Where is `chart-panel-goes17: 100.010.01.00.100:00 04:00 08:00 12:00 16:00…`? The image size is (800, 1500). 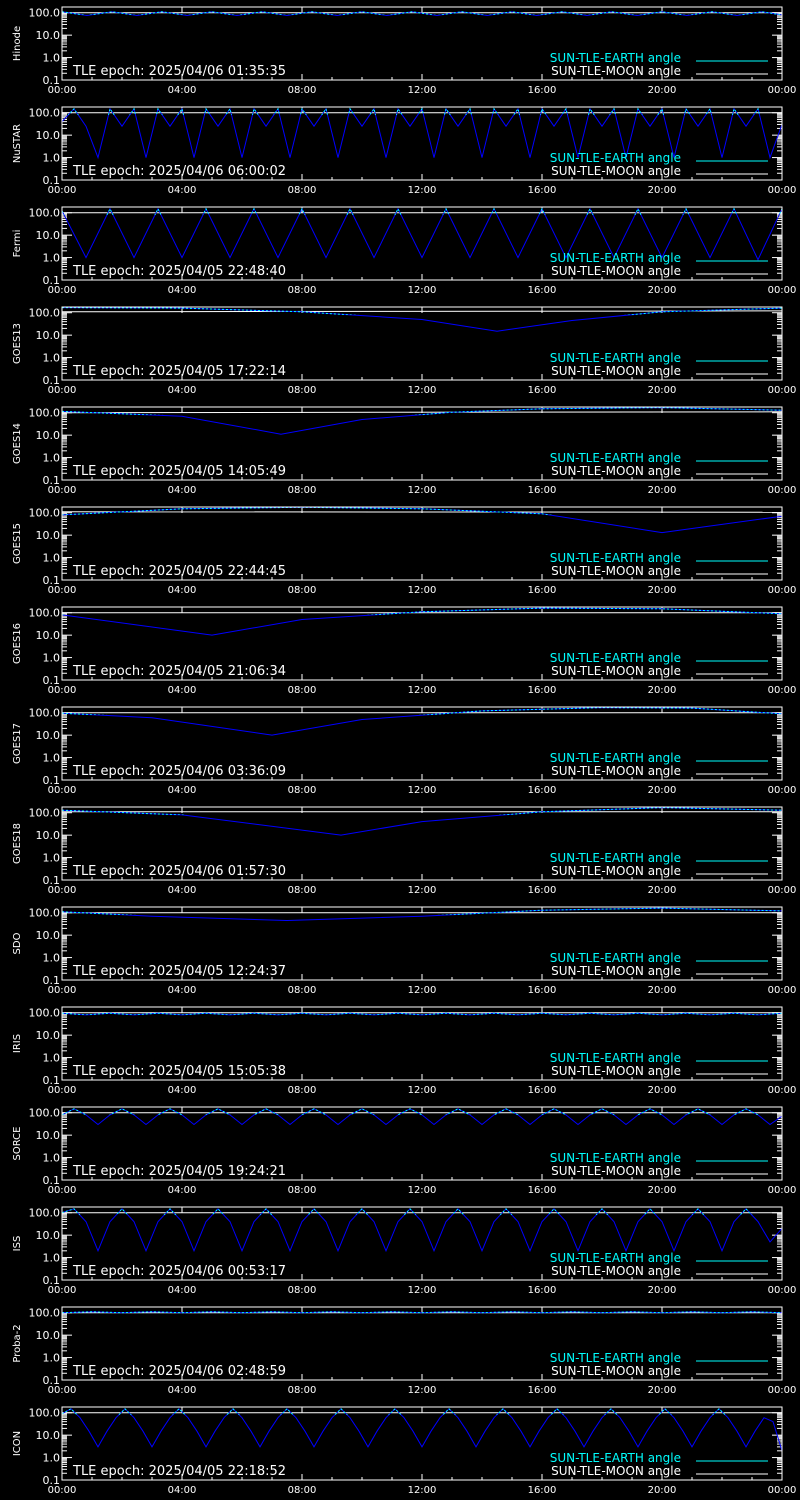
chart-panel-goes17: 100.010.01.00.100:00 04:00 08:00 12:00 16:00… is located at coordinates (404, 751).